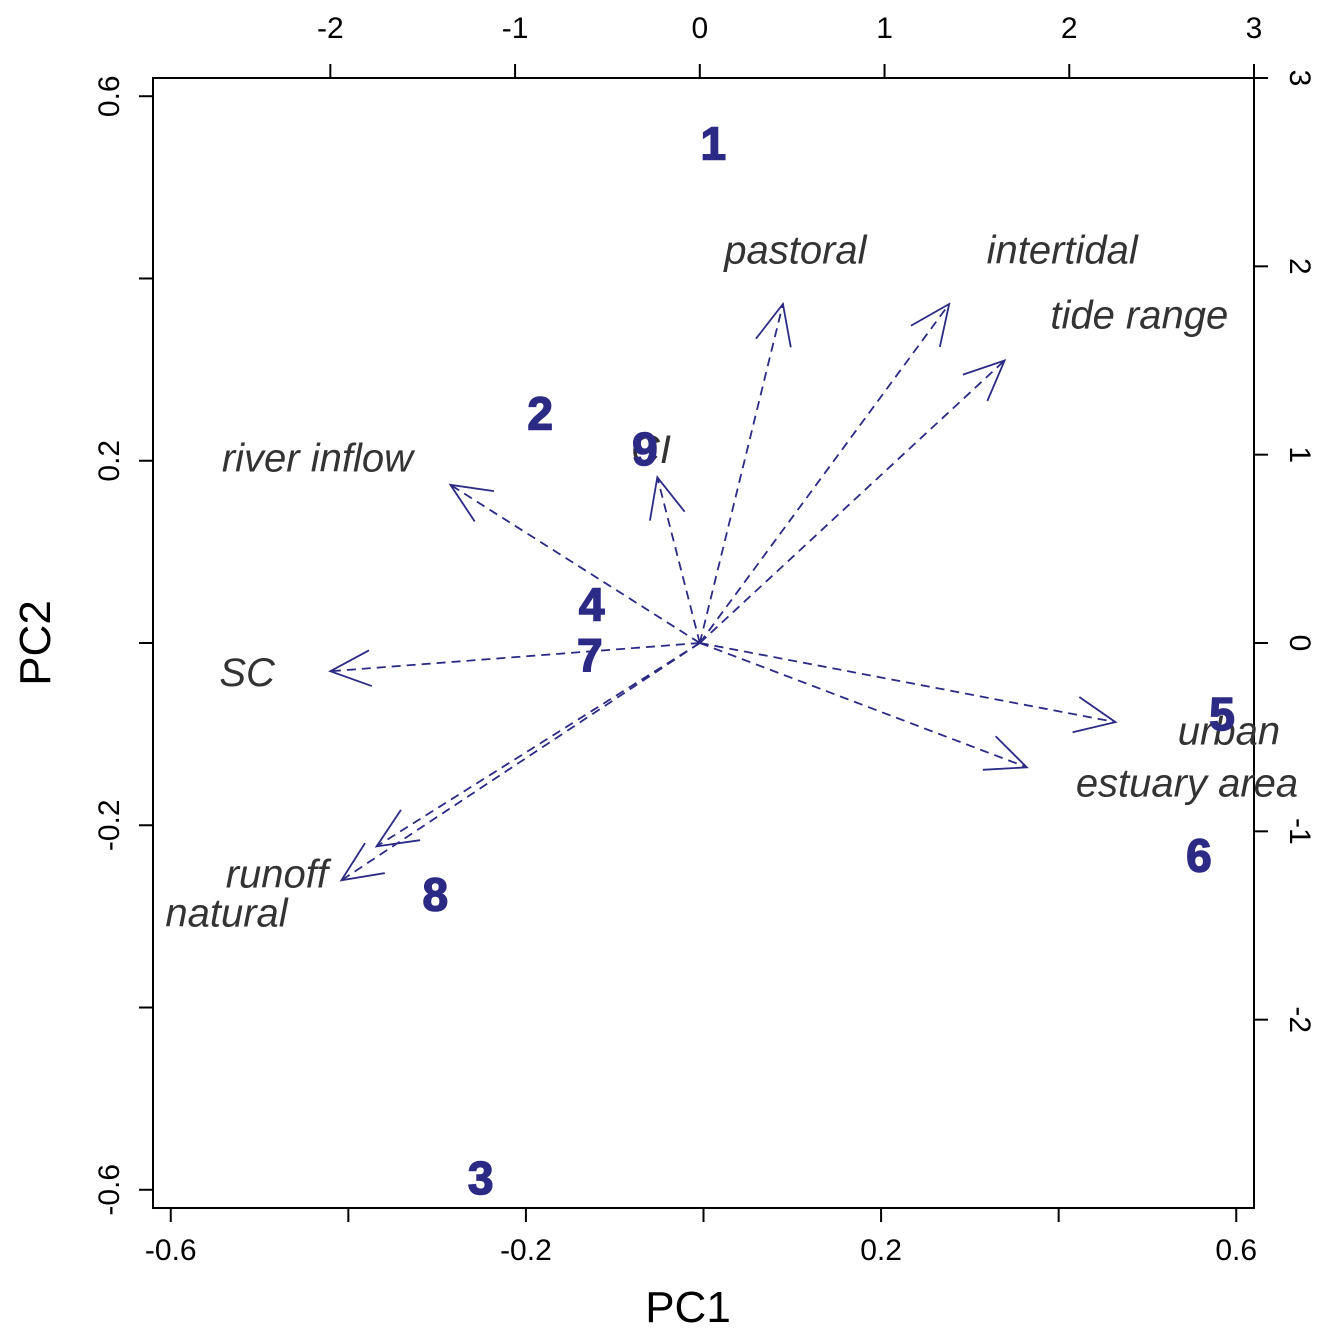  Describe the element at coordinates (713, 144) in the screenshot. I see `observation-label: 1` at that location.